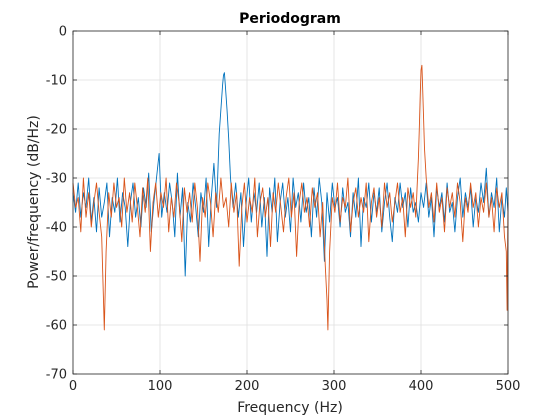 This screenshot has width=560, height=420. I want to click on y-tick-label: -70, so click(56, 375).